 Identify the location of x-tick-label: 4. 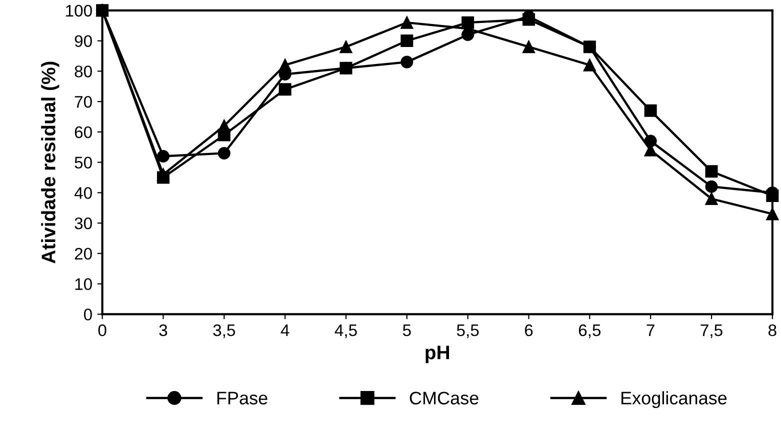
(285, 330).